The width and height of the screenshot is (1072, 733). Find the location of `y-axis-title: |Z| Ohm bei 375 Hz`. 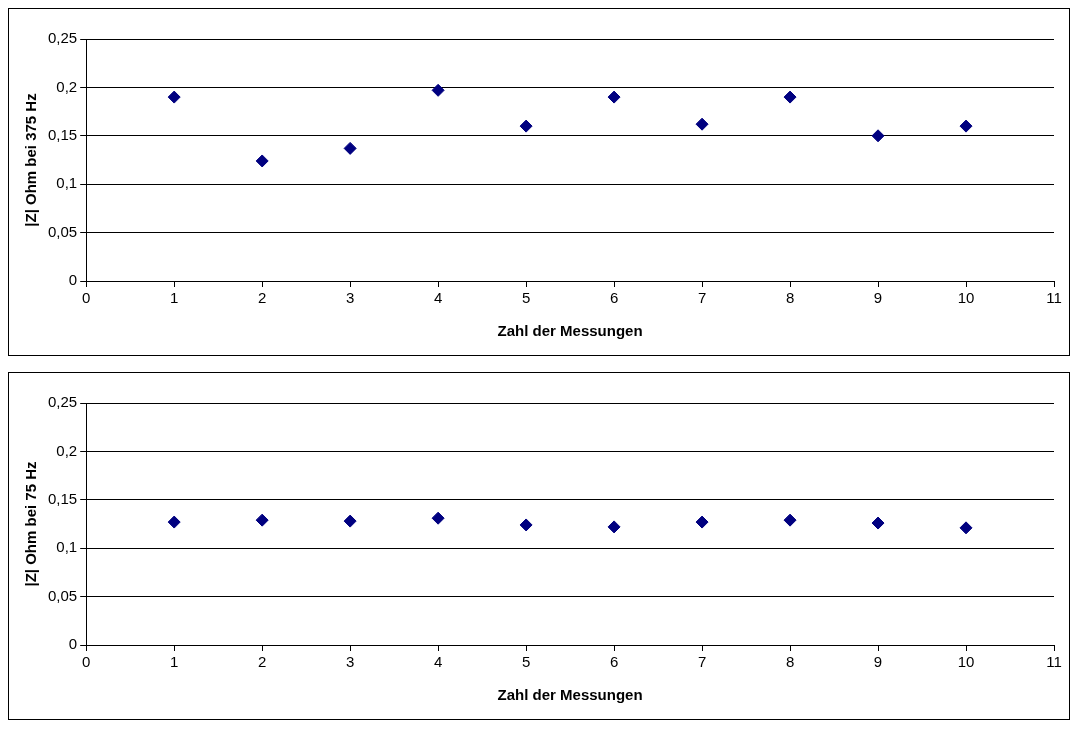

y-axis-title: |Z| Ohm bei 375 Hz is located at coordinates (31, 160).